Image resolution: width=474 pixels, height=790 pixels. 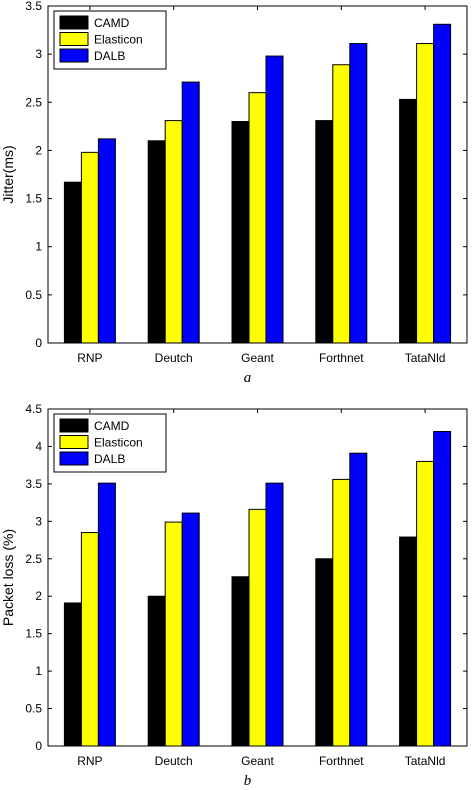 What do you see at coordinates (38, 446) in the screenshot?
I see `y-tick-label: 4` at bounding box center [38, 446].